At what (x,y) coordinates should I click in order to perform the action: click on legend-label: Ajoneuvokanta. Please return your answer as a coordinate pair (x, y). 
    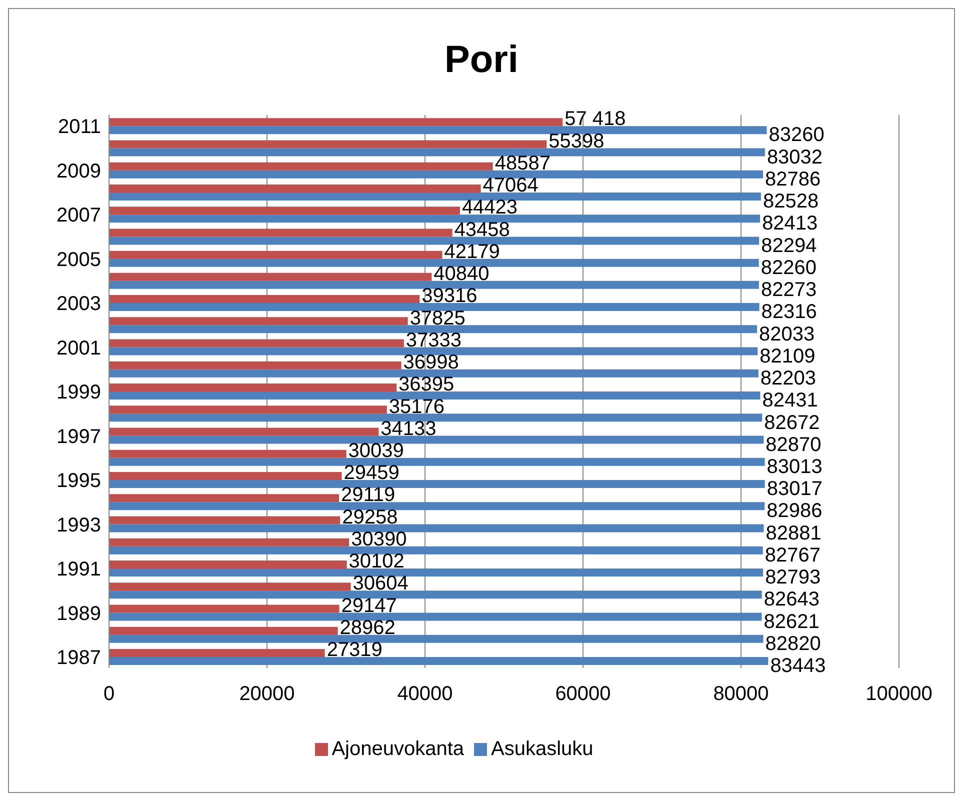
    Looking at the image, I should click on (398, 749).